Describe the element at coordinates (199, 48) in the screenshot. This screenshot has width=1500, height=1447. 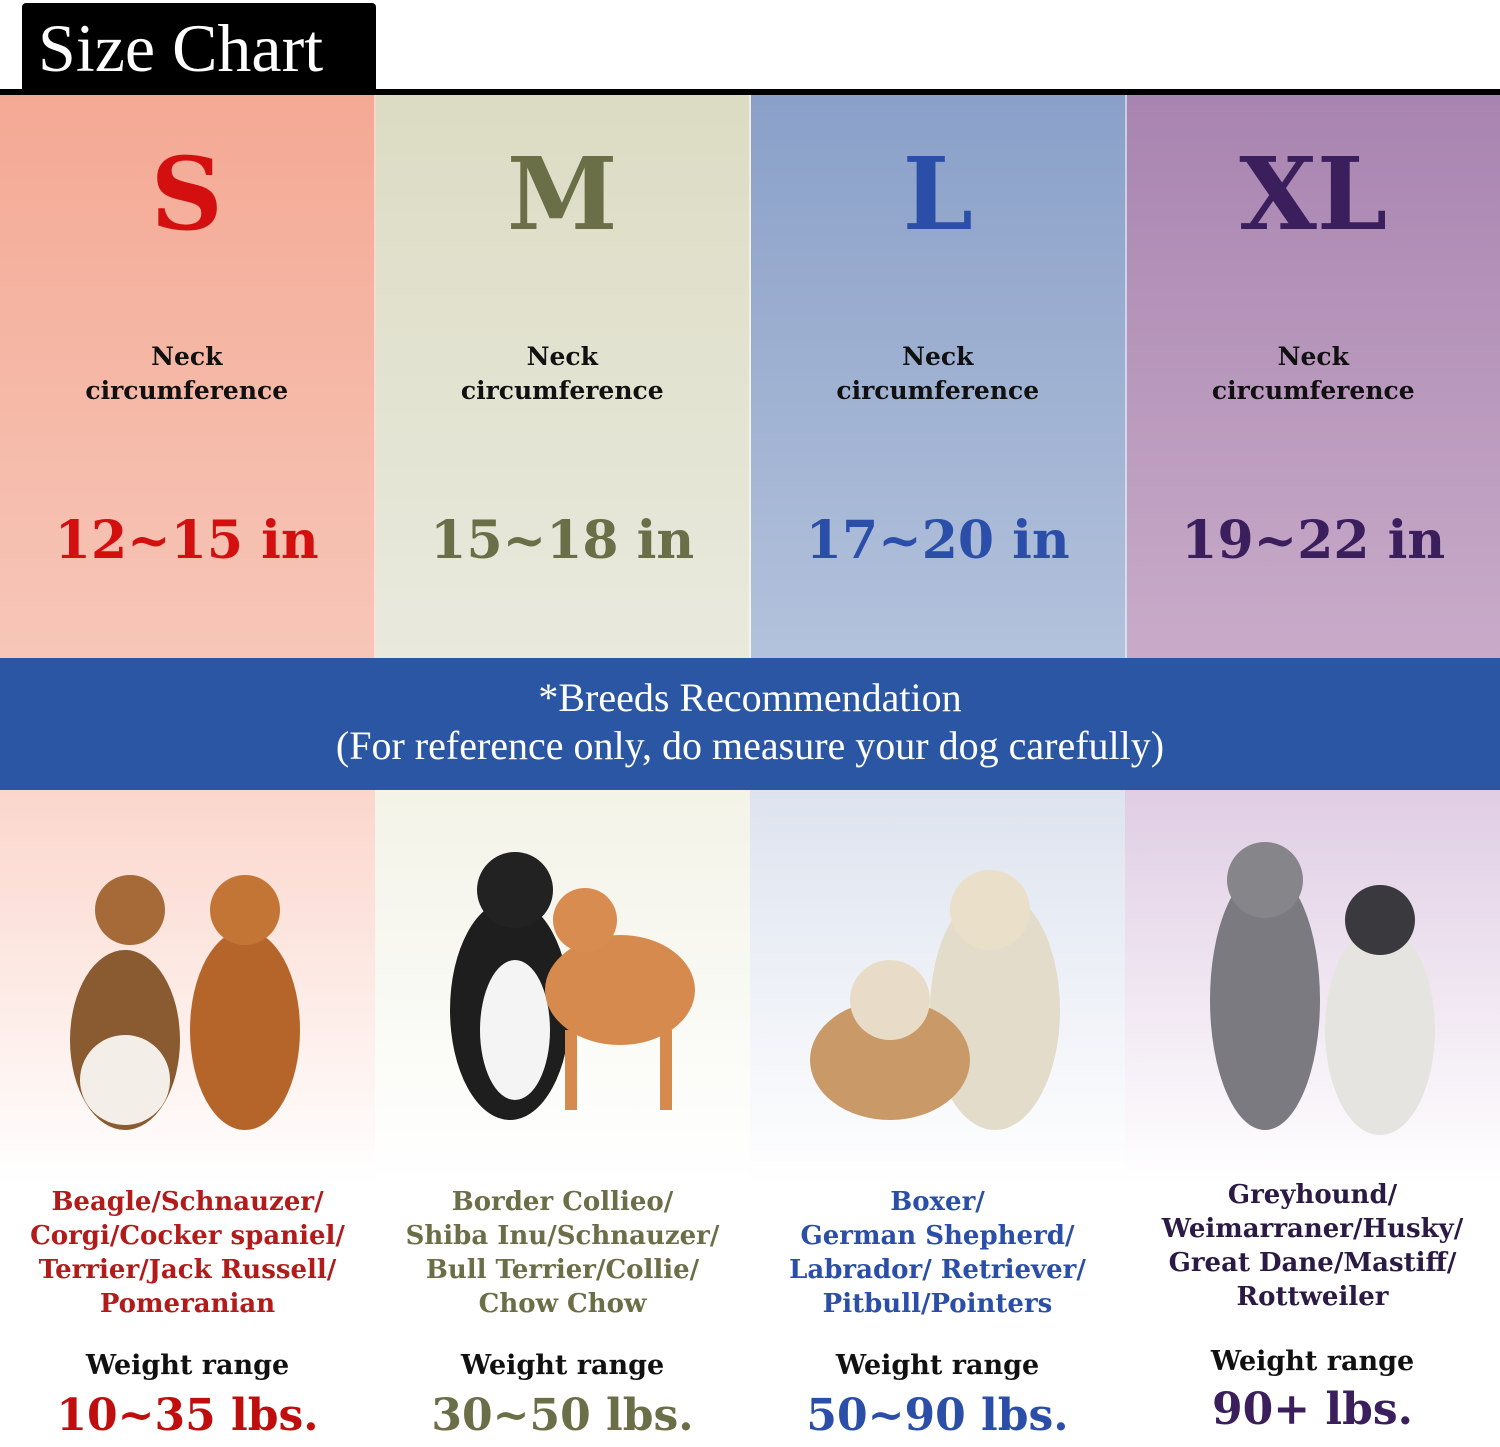
I see `size-chart-title: Size Chart` at that location.